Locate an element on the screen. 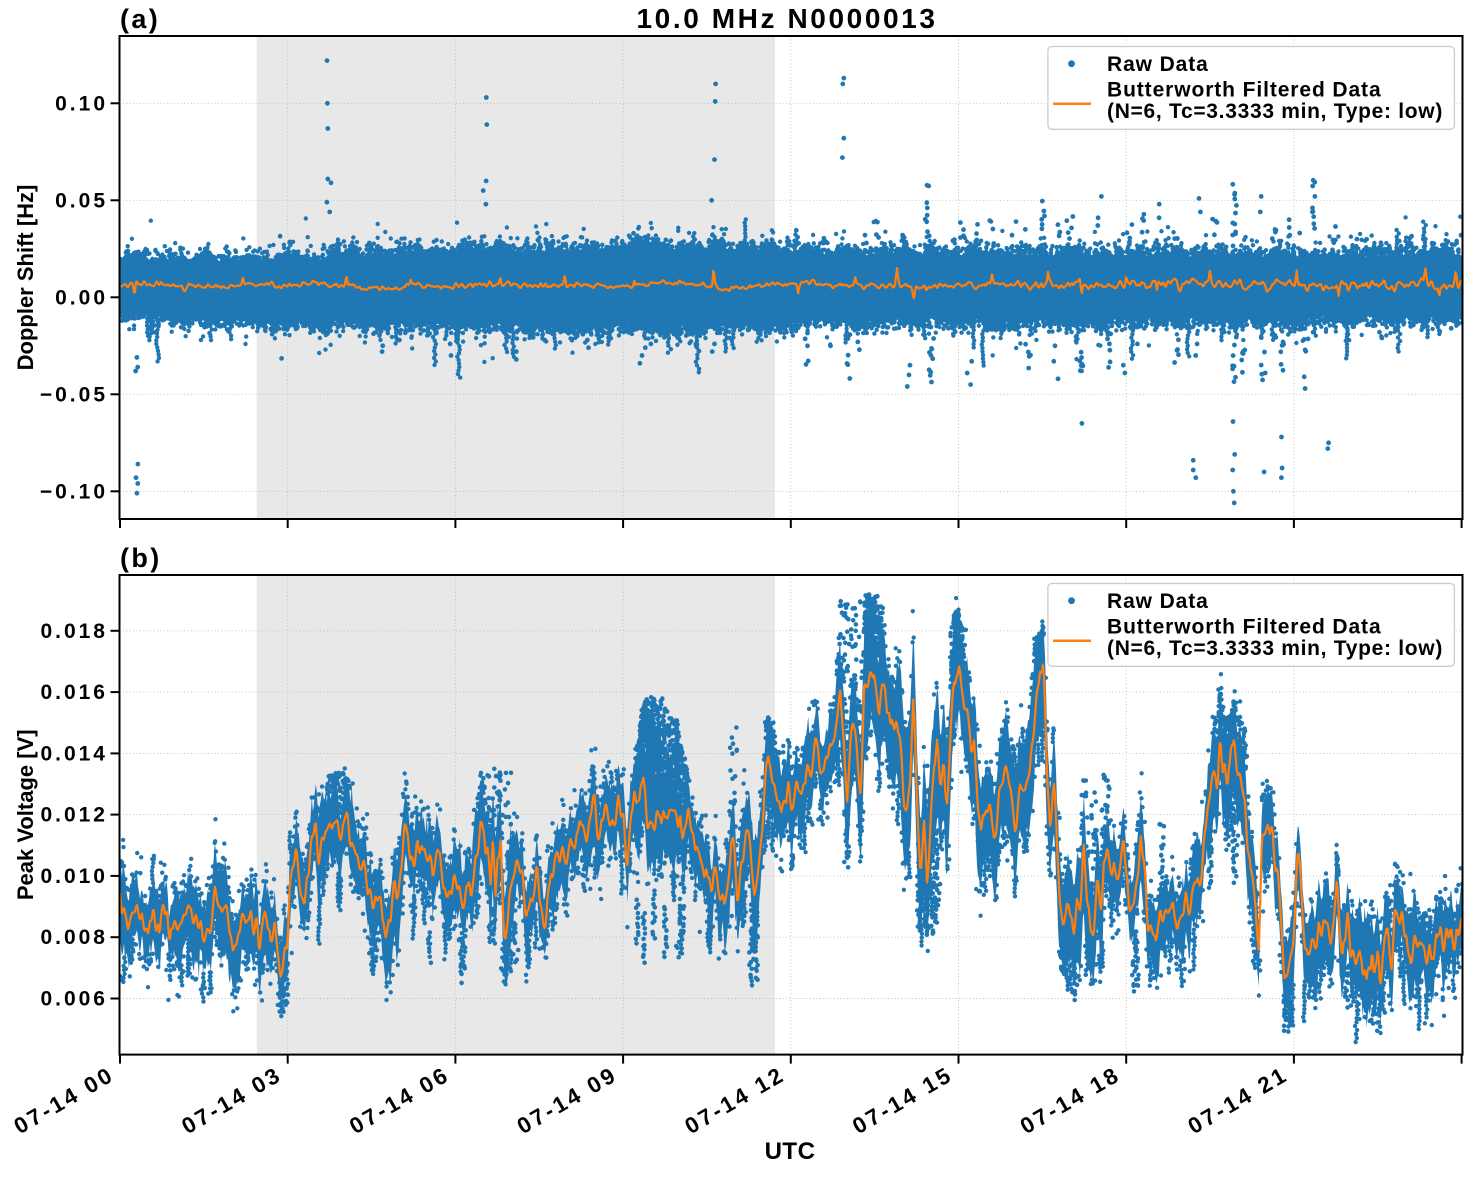 The image size is (1472, 1177). svg-text: UTC is located at coordinates (790, 1151).